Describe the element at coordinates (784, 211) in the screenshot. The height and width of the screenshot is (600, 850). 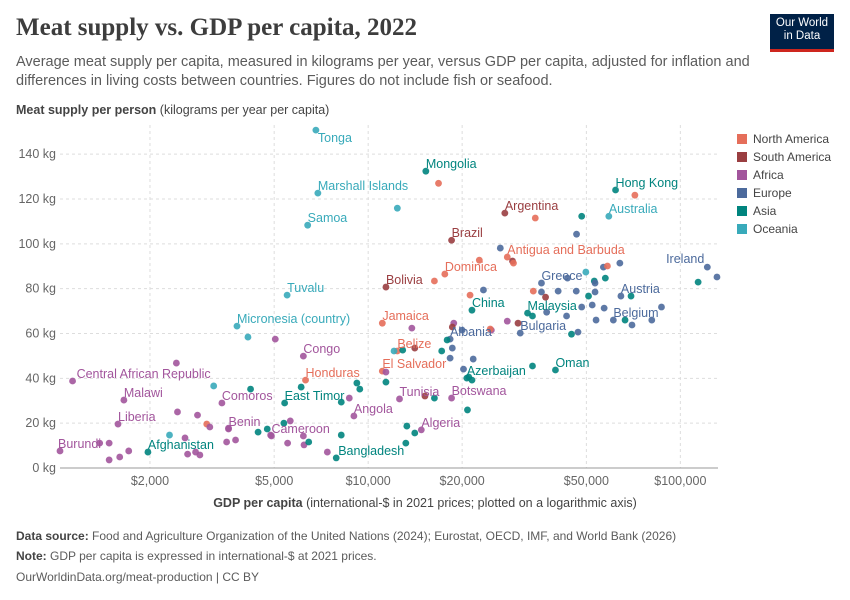
I see `legend-item: Asia` at that location.